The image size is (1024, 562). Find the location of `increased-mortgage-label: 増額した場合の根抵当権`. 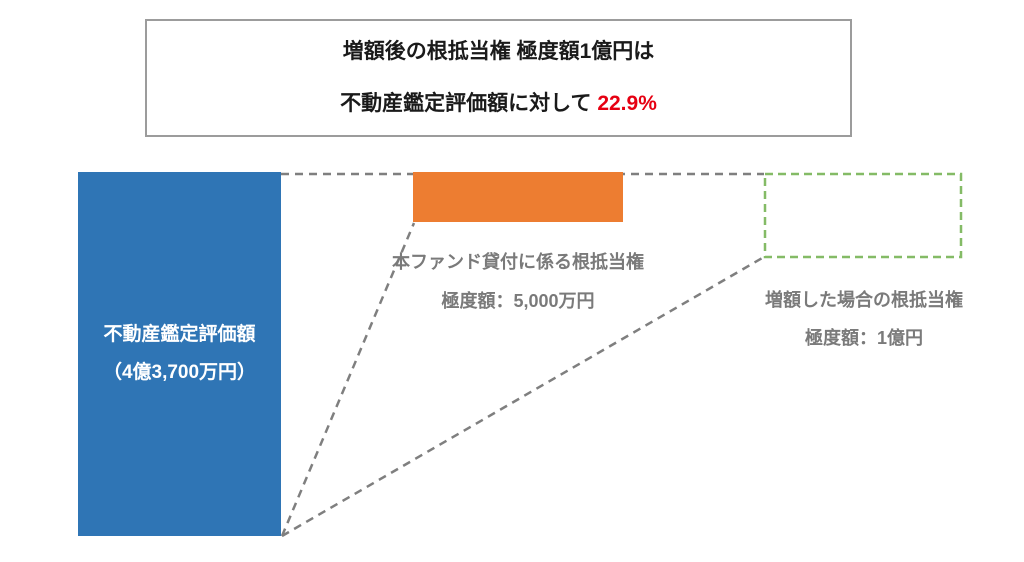

increased-mortgage-label: 増額した場合の根抵当権 is located at coordinates (864, 300).